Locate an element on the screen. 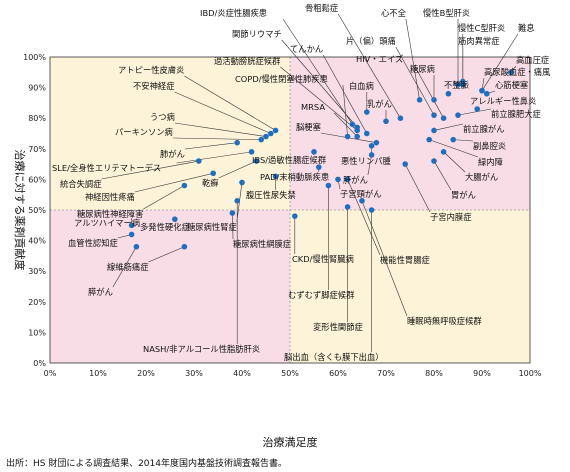 This screenshot has height=472, width=570. point-label: 不安神経症 is located at coordinates (154, 86).